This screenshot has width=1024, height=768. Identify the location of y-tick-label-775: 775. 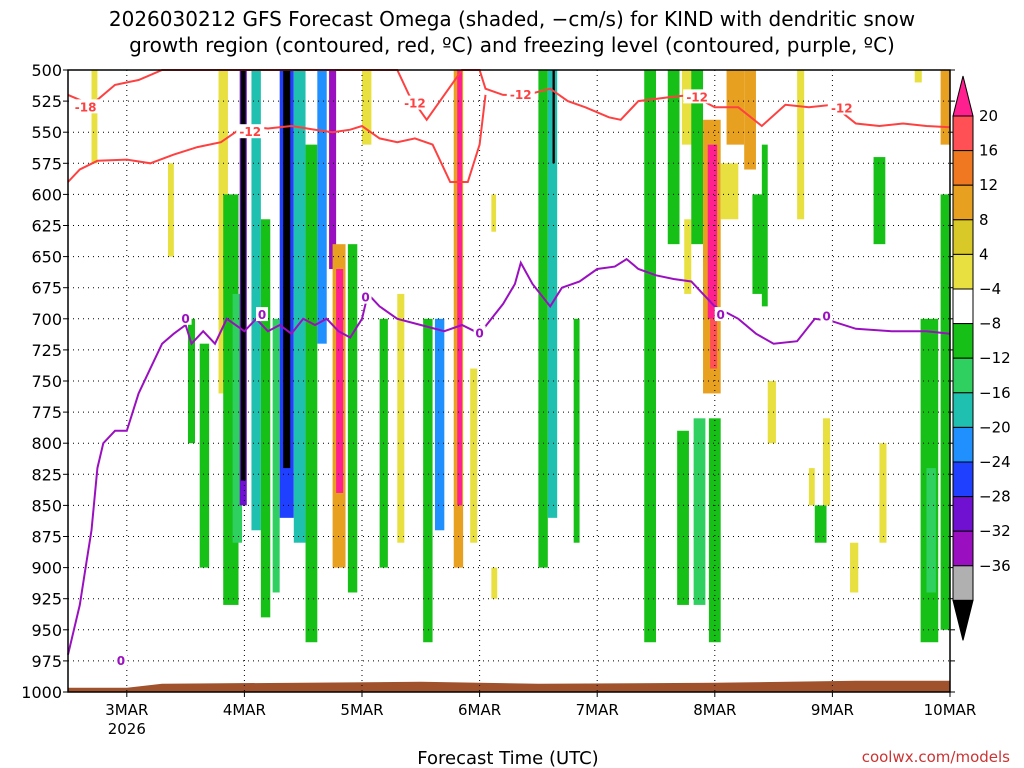
(46, 412).